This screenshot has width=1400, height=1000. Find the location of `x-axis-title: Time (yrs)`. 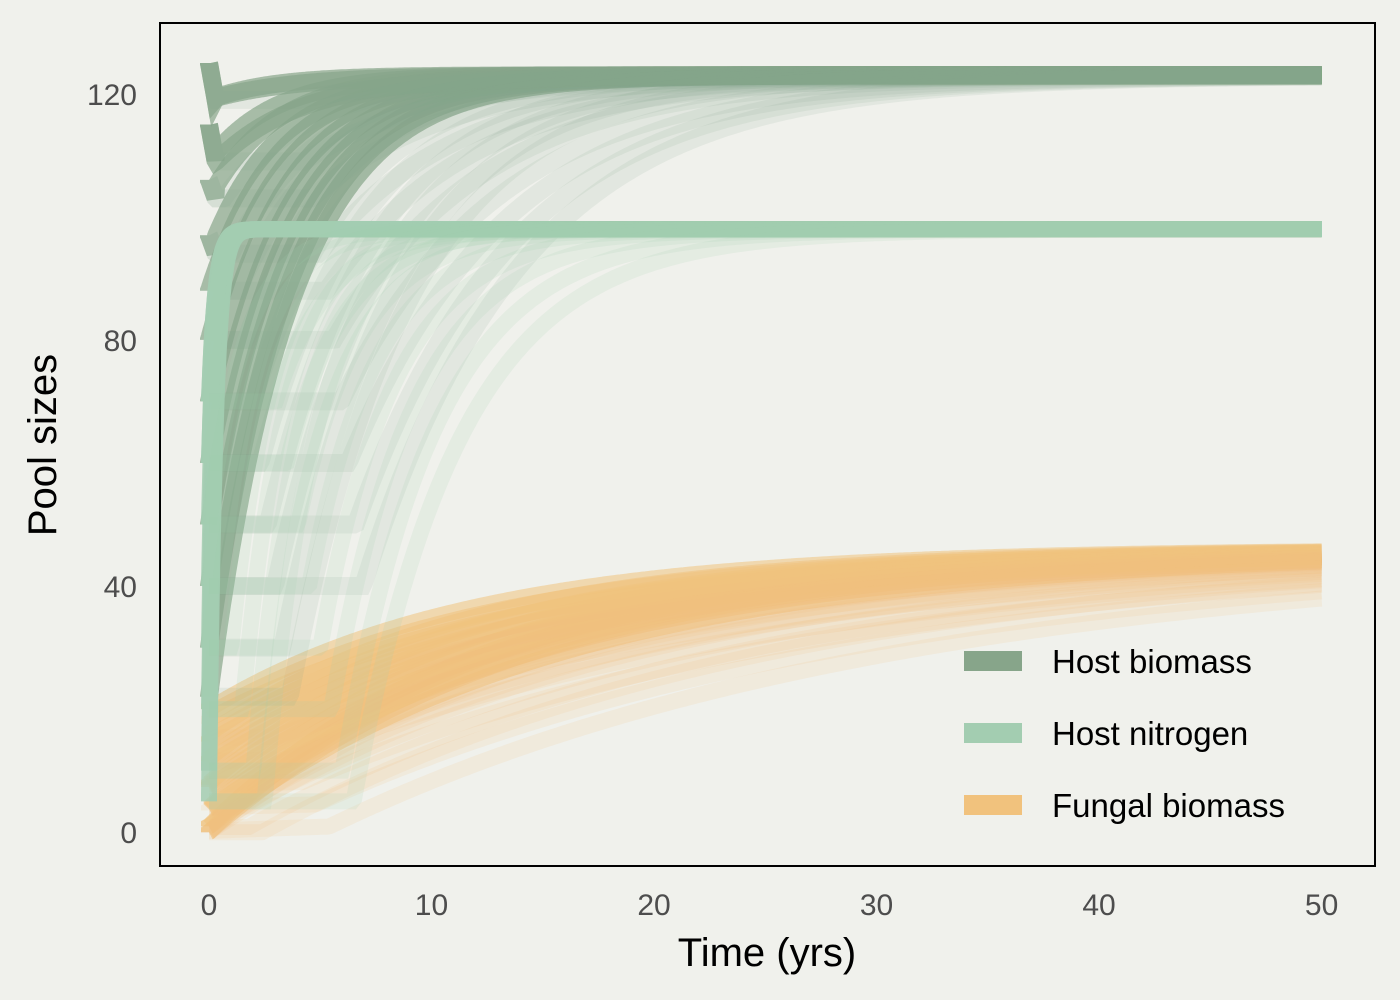

x-axis-title: Time (yrs) is located at coordinates (767, 953).